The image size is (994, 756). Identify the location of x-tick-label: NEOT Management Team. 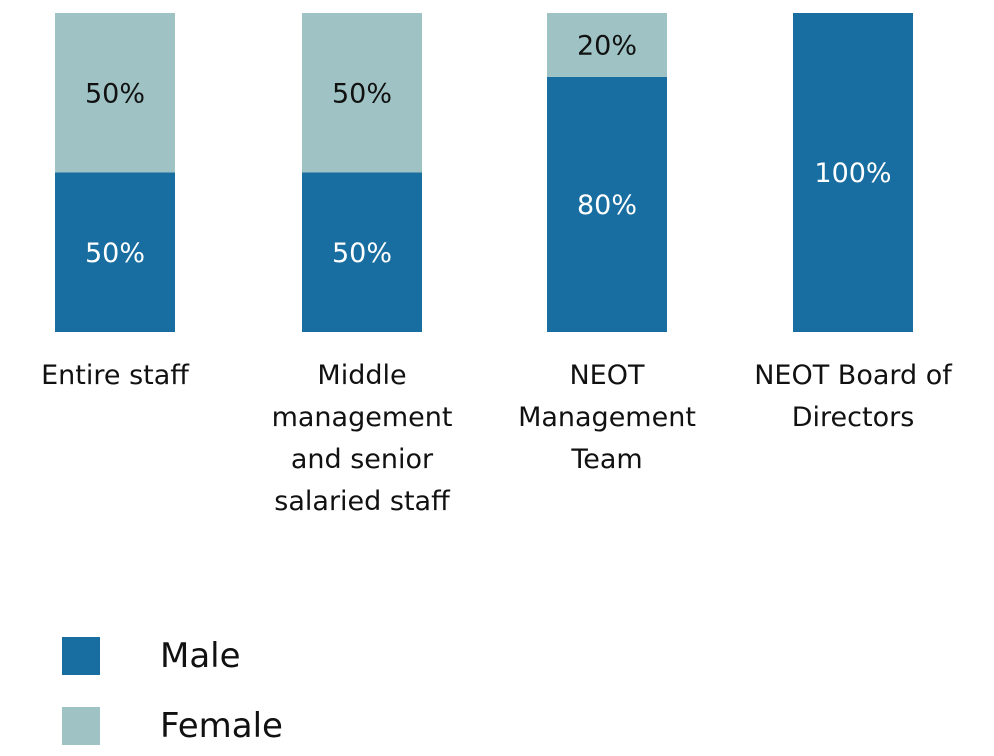
(607, 417).